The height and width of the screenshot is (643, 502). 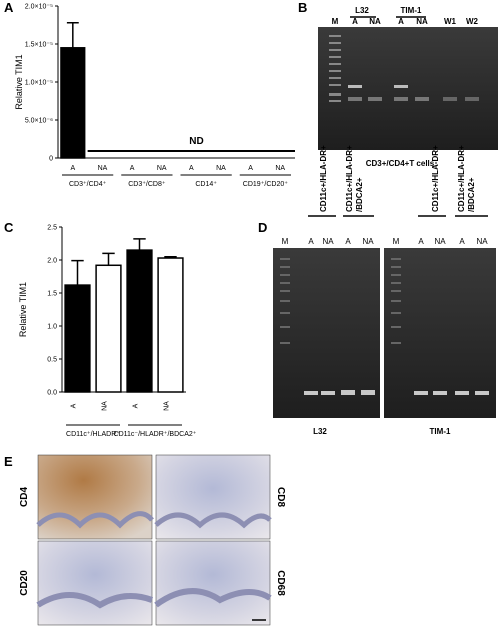 What do you see at coordinates (362, 10) in the screenshot?
I see `gel-header: L32` at bounding box center [362, 10].